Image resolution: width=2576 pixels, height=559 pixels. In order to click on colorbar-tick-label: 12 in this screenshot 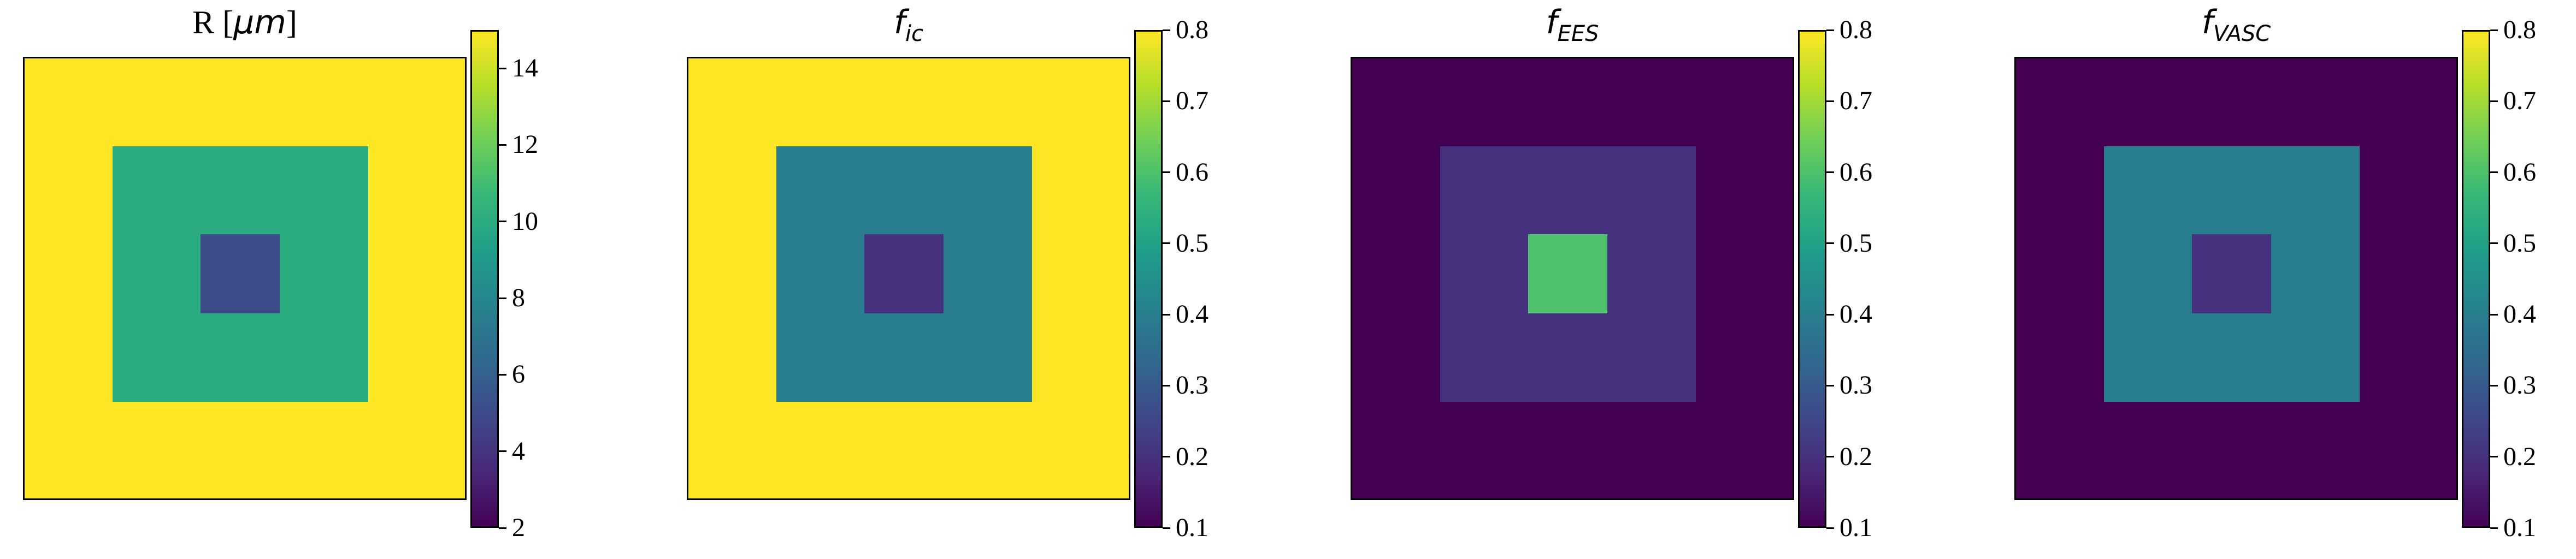, I will do `click(525, 145)`.